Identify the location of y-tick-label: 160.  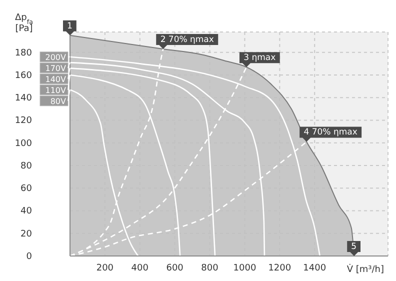
(23, 75).